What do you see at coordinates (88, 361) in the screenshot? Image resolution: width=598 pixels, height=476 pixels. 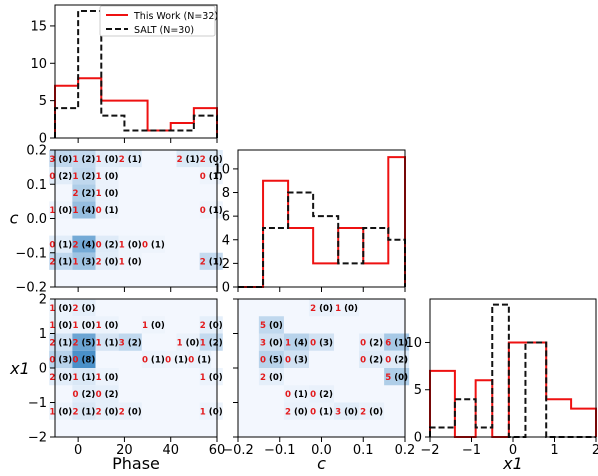 I see `salt-count: (8)` at bounding box center [88, 361].